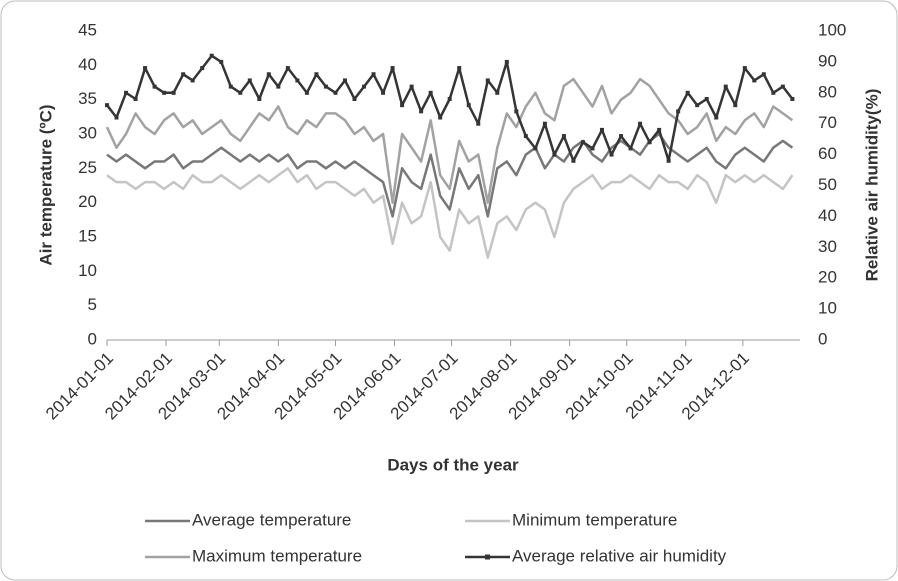 The image size is (898, 581). Describe the element at coordinates (87, 167) in the screenshot. I see `y-tick-label: 25` at that location.